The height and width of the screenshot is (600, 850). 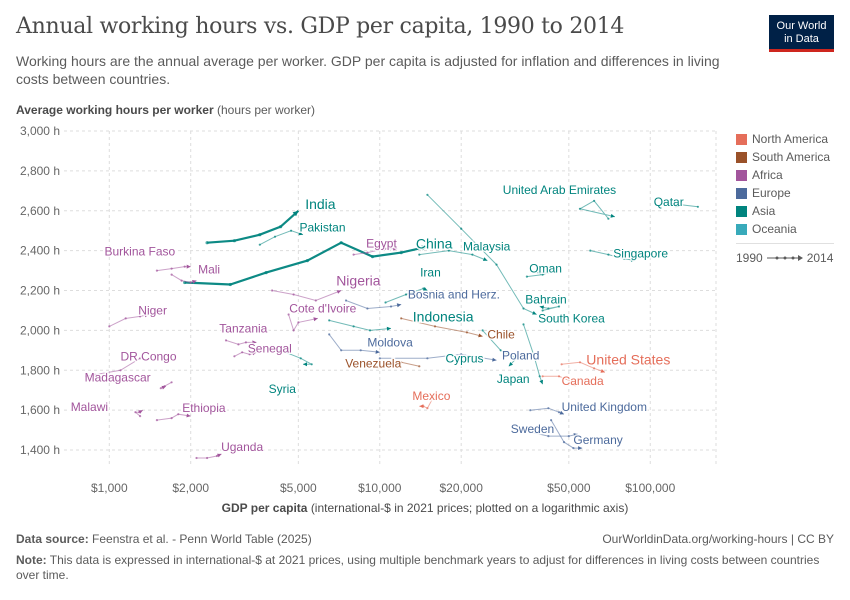 I want to click on series-canada, so click(x=559, y=381).